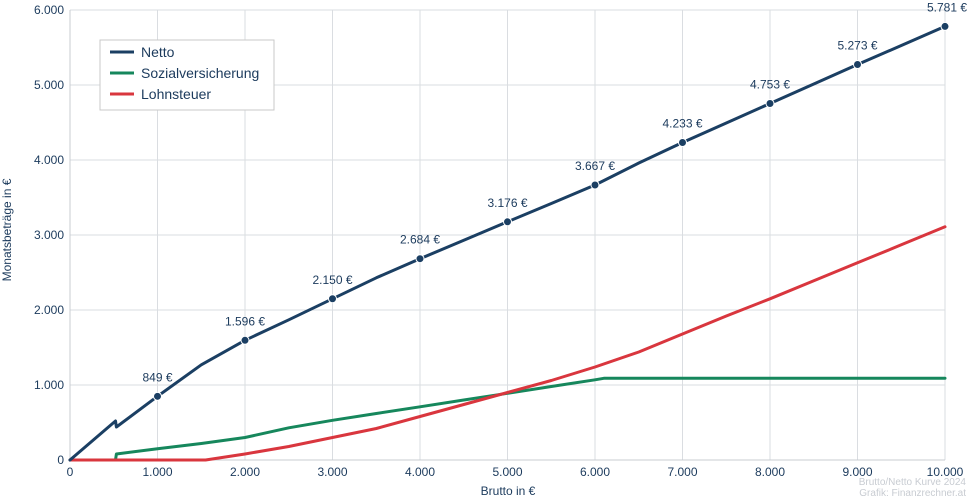  I want to click on legend-item-netto: Netto, so click(142, 52).